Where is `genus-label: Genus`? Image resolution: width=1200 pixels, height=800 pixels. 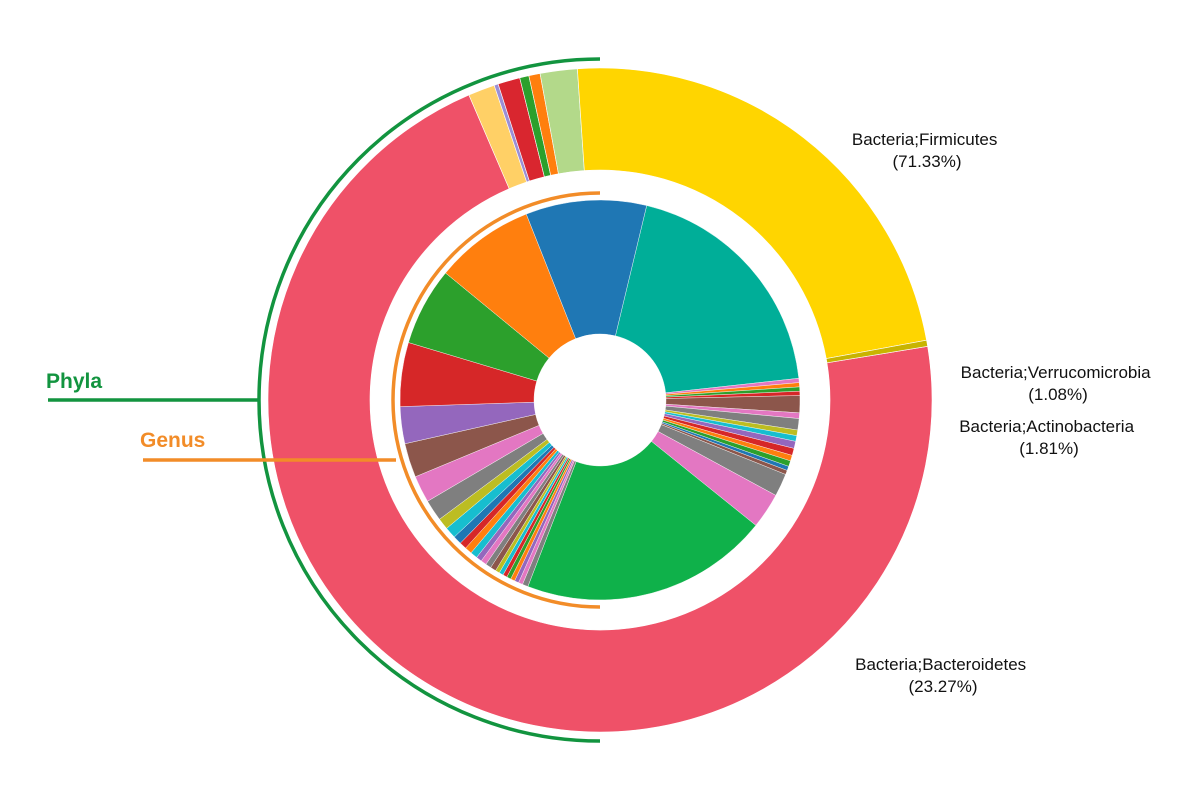 genus-label: Genus is located at coordinates (172, 440).